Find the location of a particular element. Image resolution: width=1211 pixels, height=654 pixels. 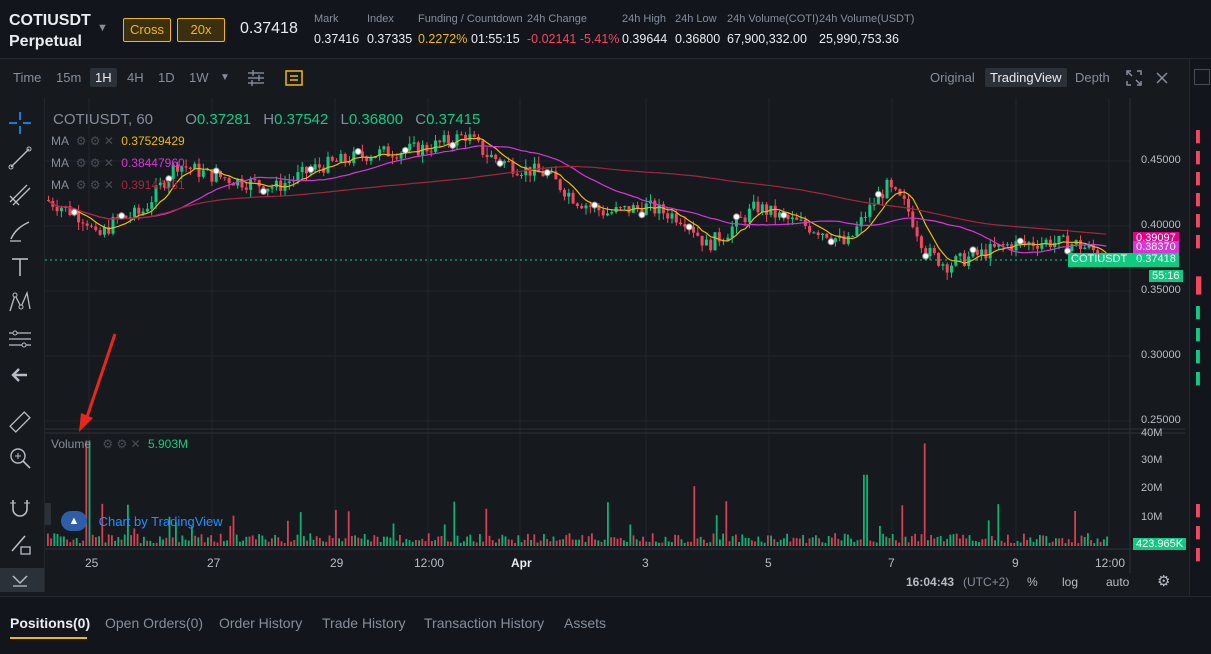

interval-dropdown-icon: ▼ is located at coordinates (225, 77).